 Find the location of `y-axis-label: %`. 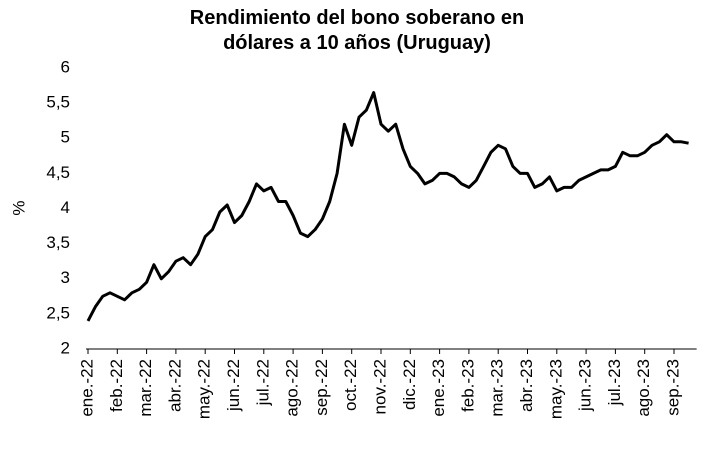

y-axis-label: % is located at coordinates (18, 207).